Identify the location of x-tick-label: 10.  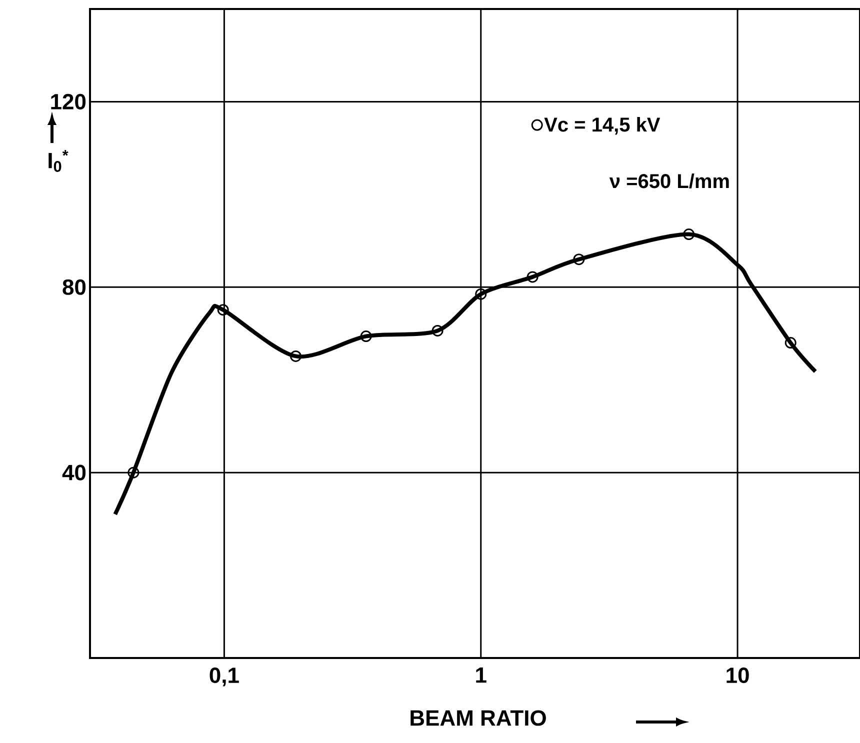
(737, 676).